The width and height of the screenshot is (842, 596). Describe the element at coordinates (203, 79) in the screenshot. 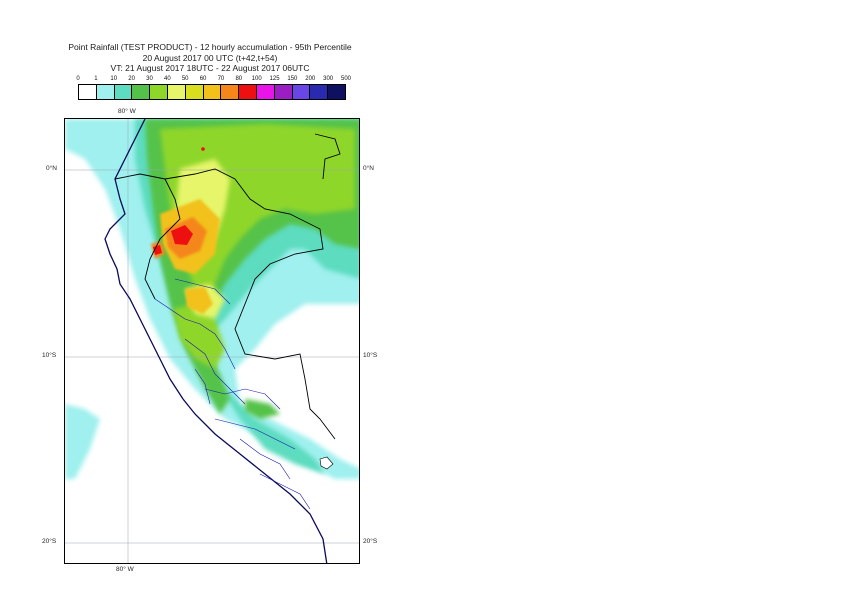

I see `legend-tick-label: 60` at that location.